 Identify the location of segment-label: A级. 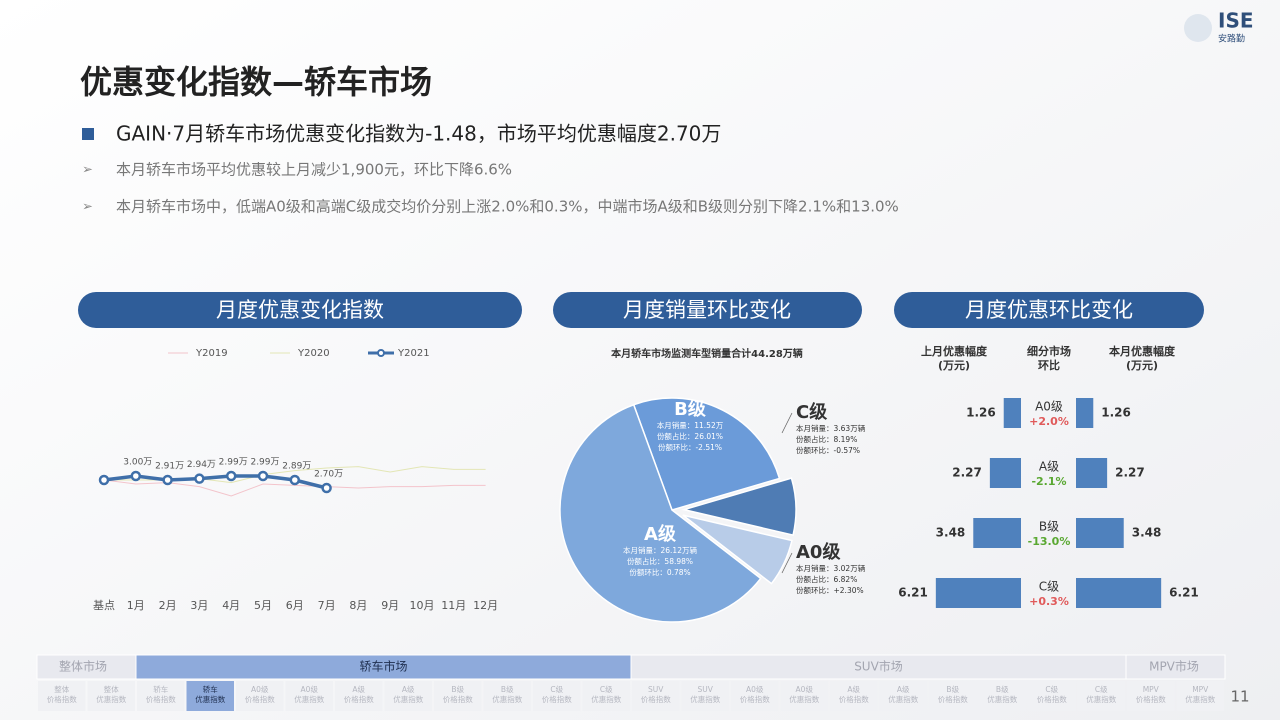
(1049, 467).